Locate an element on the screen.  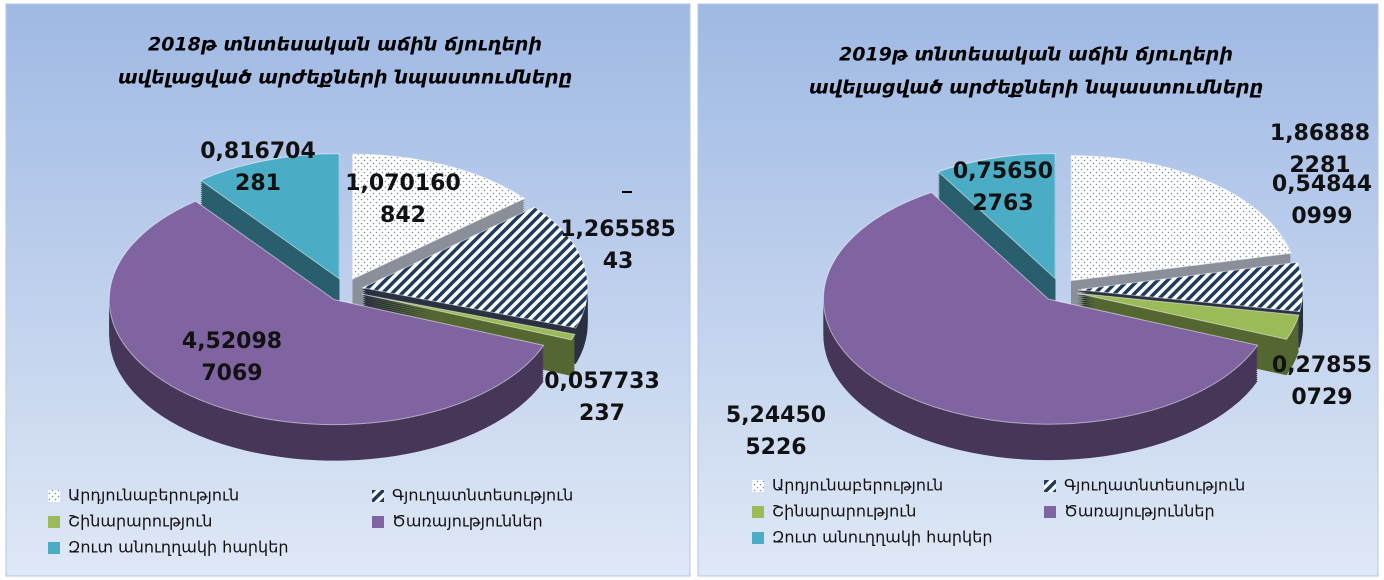
data-label: 0,75650 2763 is located at coordinates (1003, 187).